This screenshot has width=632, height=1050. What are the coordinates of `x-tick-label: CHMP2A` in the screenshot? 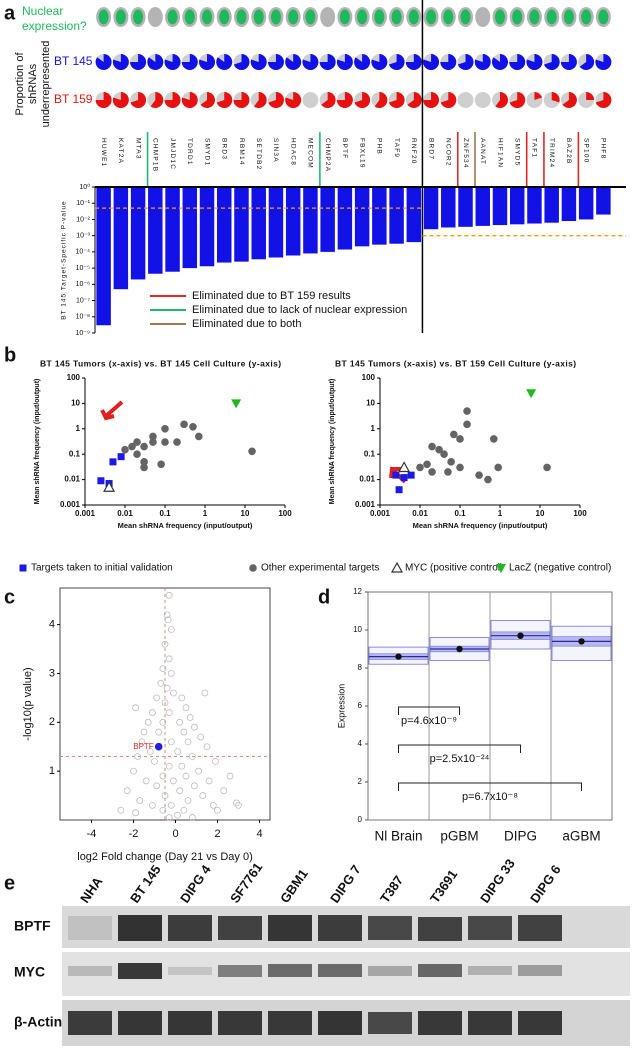 It's located at (327, 155).